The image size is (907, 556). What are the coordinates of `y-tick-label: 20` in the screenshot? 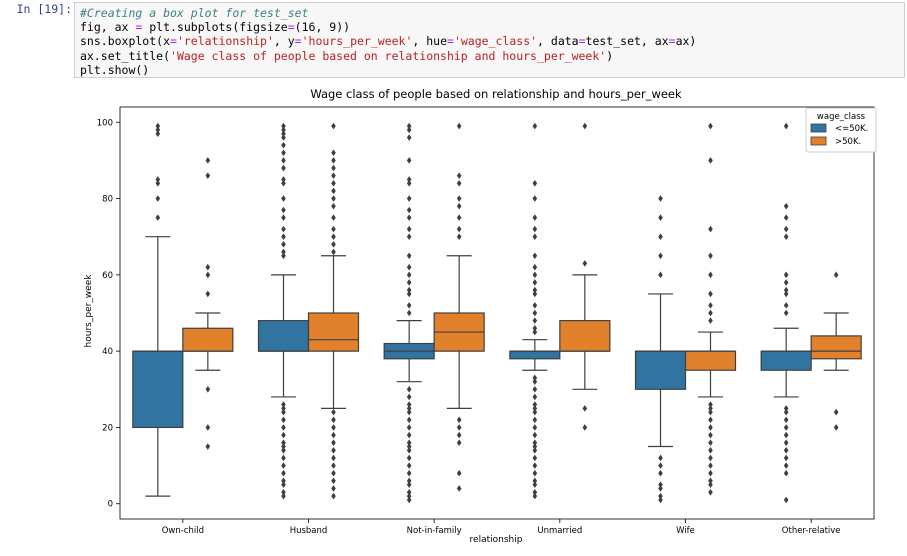 It's located at (107, 428).